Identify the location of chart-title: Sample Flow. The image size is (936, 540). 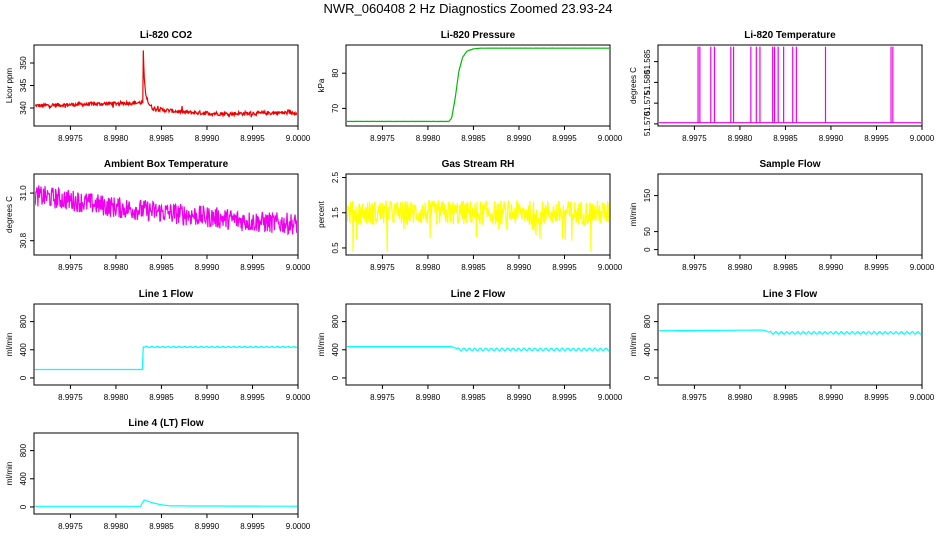
(789, 164).